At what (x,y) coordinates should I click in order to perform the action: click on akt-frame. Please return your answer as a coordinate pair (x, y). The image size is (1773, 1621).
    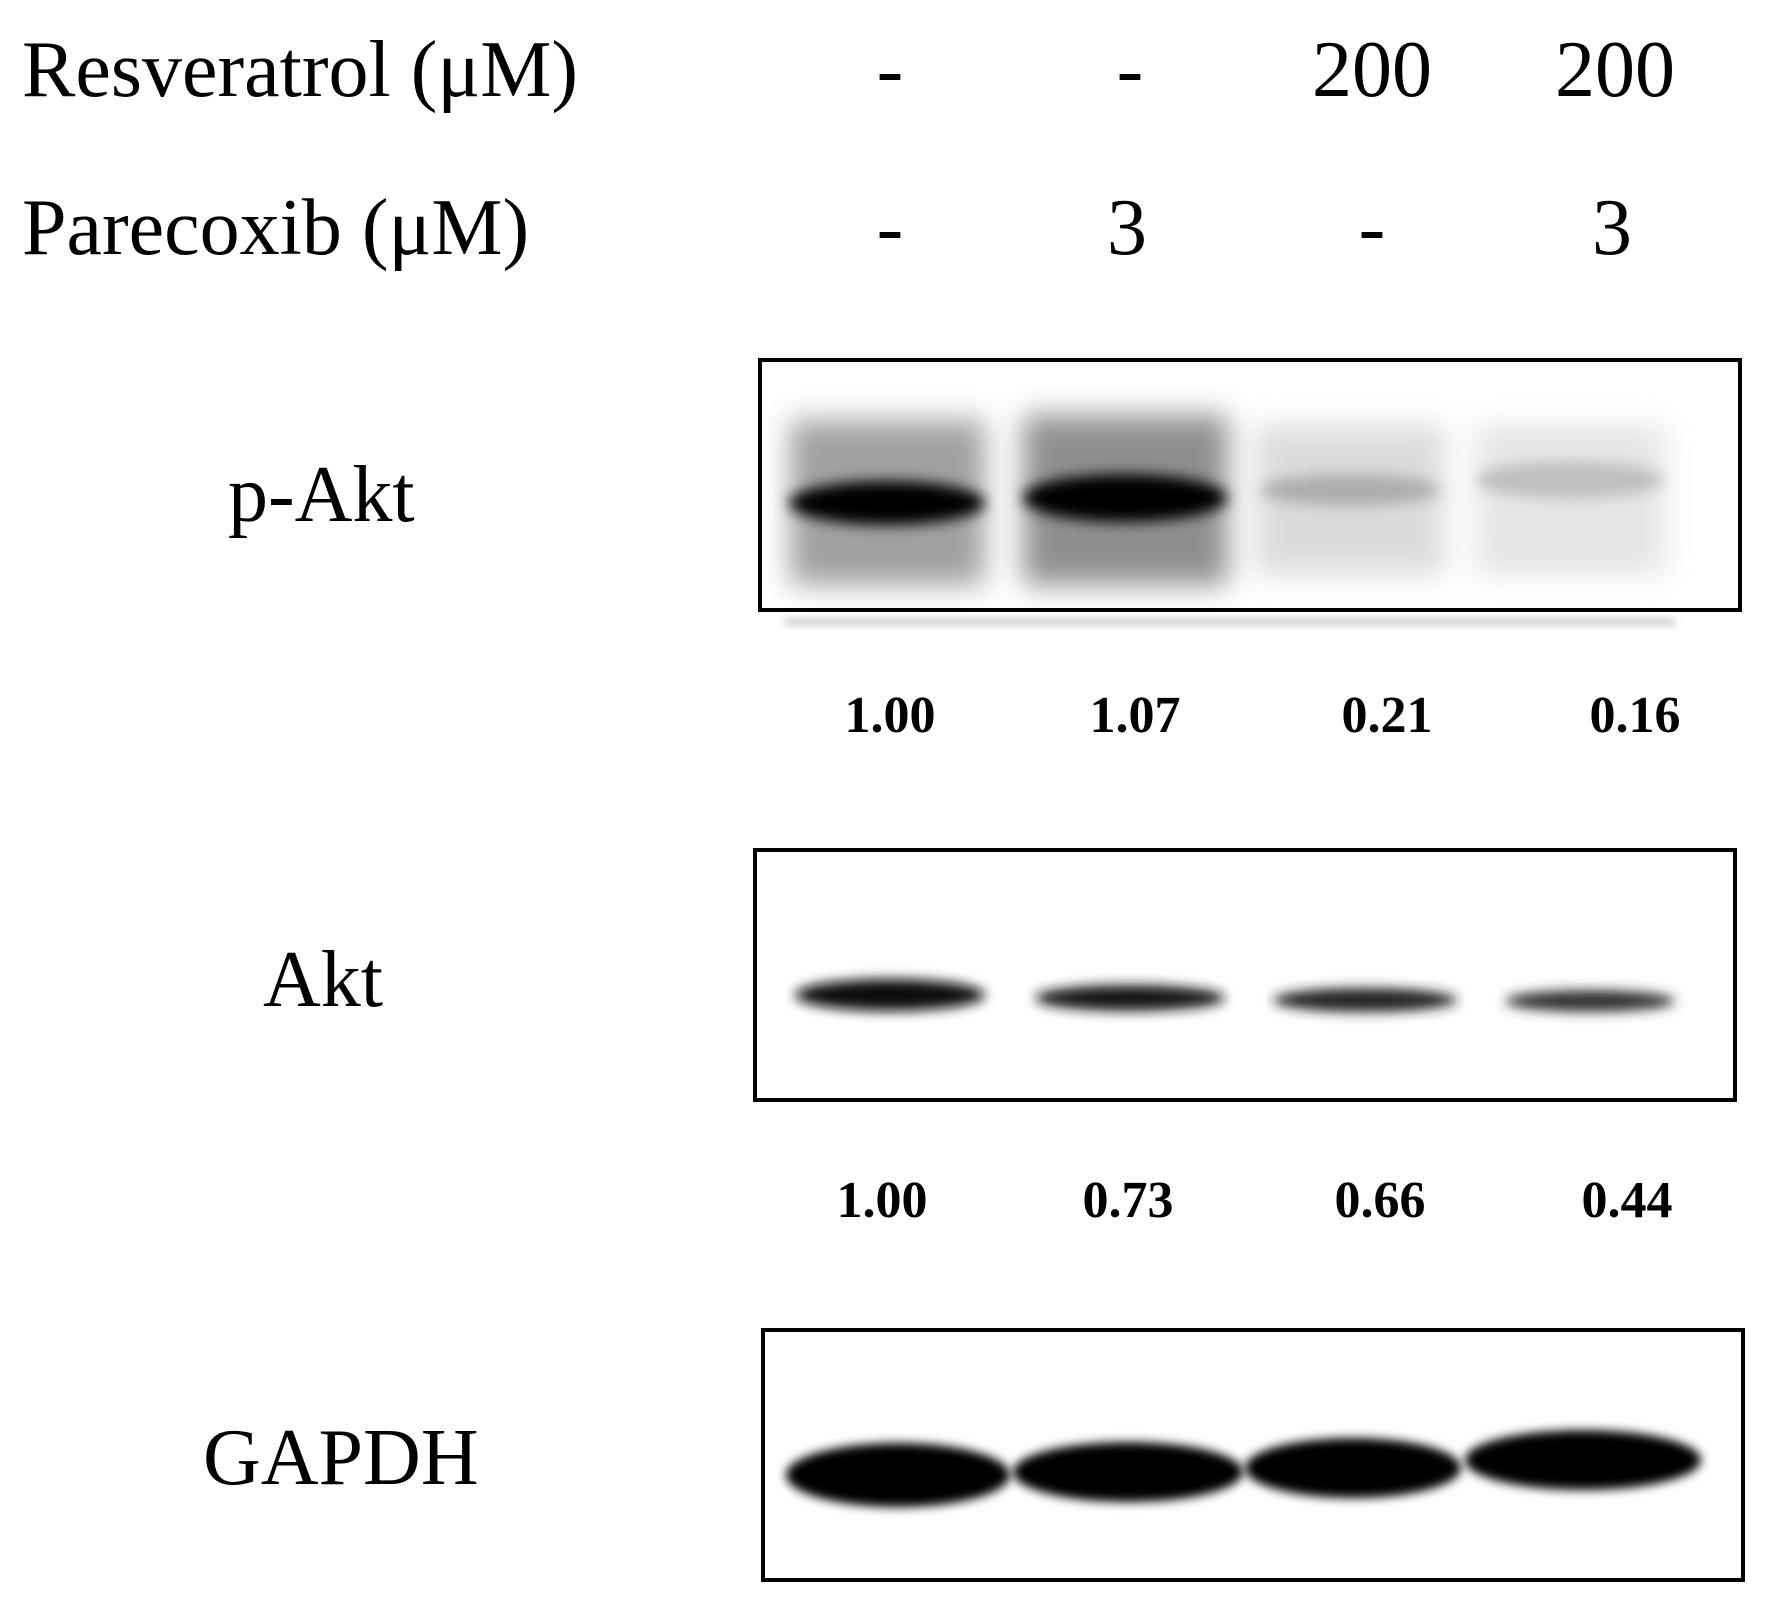
    Looking at the image, I should click on (1245, 975).